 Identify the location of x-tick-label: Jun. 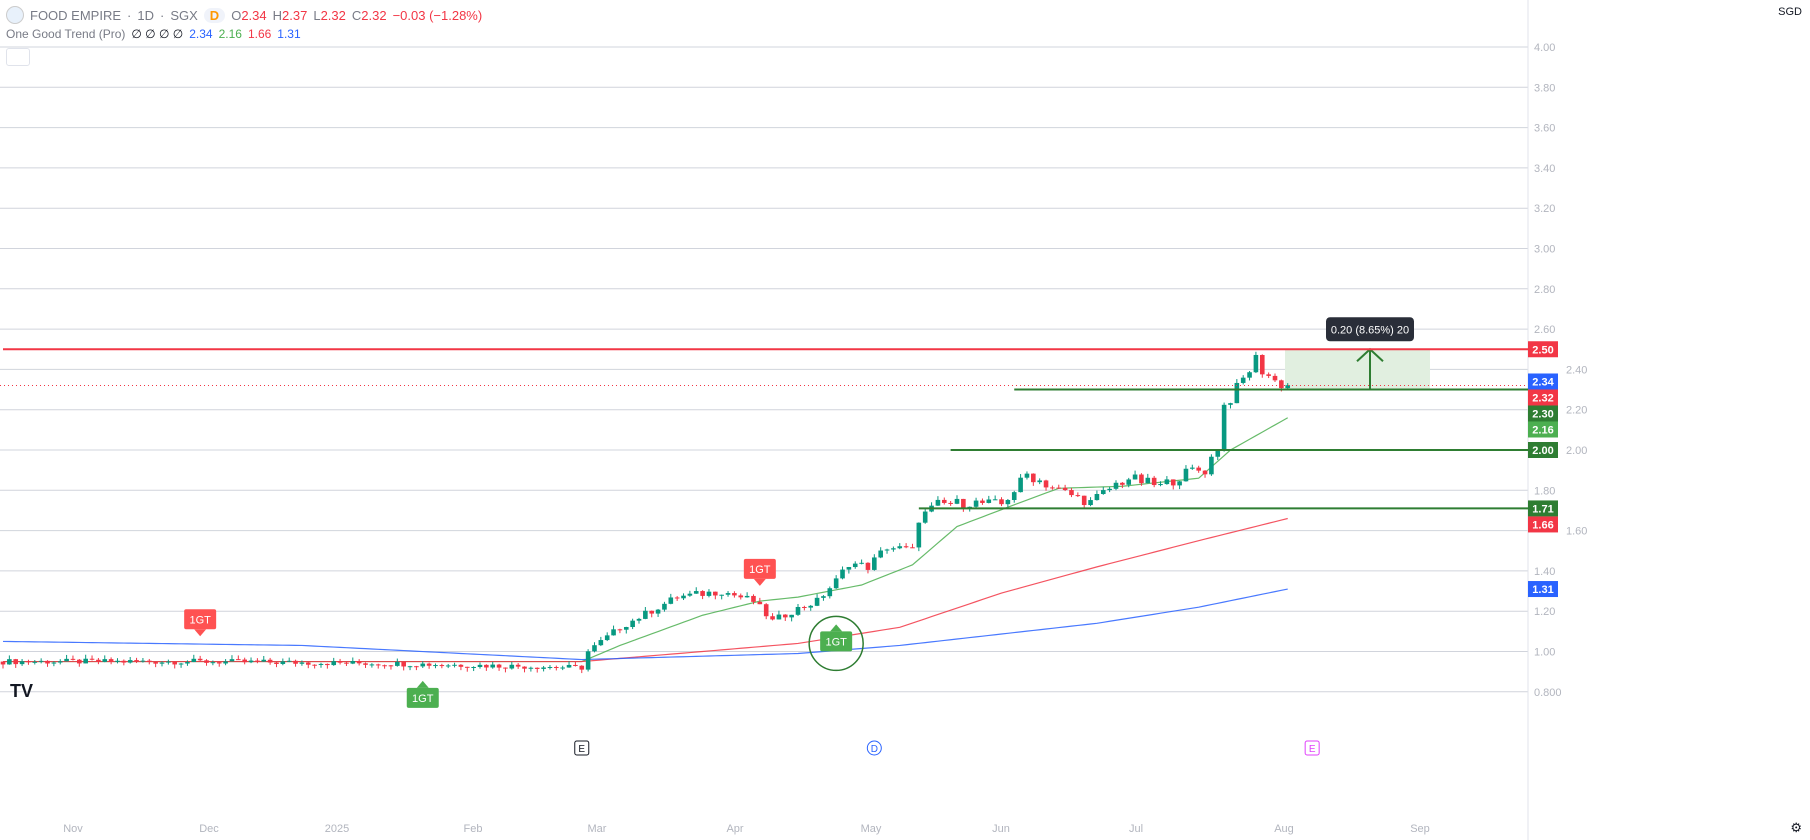
(1001, 829).